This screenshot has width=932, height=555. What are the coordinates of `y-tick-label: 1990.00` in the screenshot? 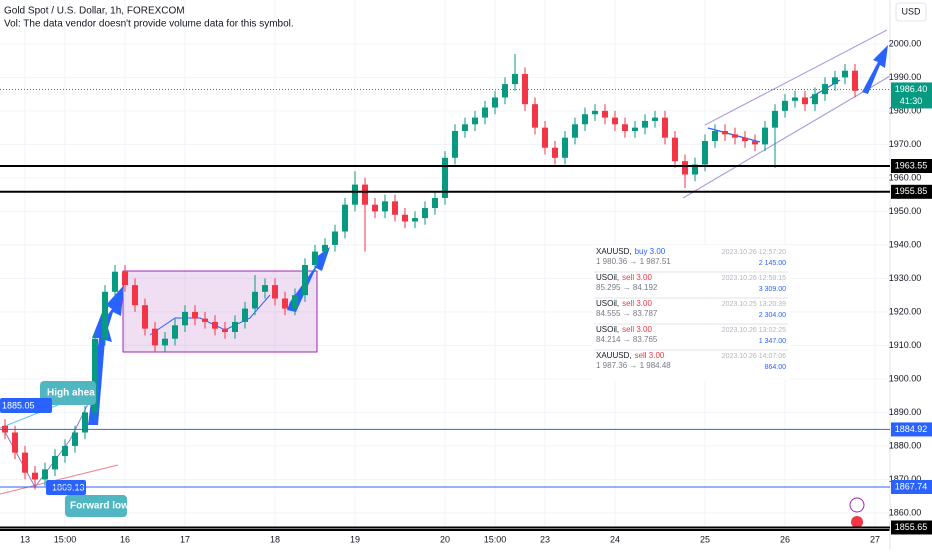 It's located at (905, 77).